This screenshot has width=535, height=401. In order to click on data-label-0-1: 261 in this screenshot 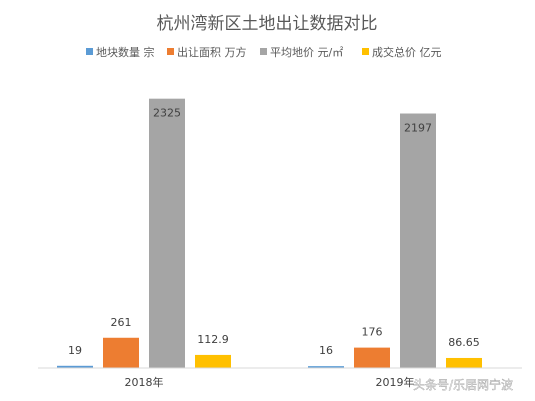, I will do `click(121, 322)`.